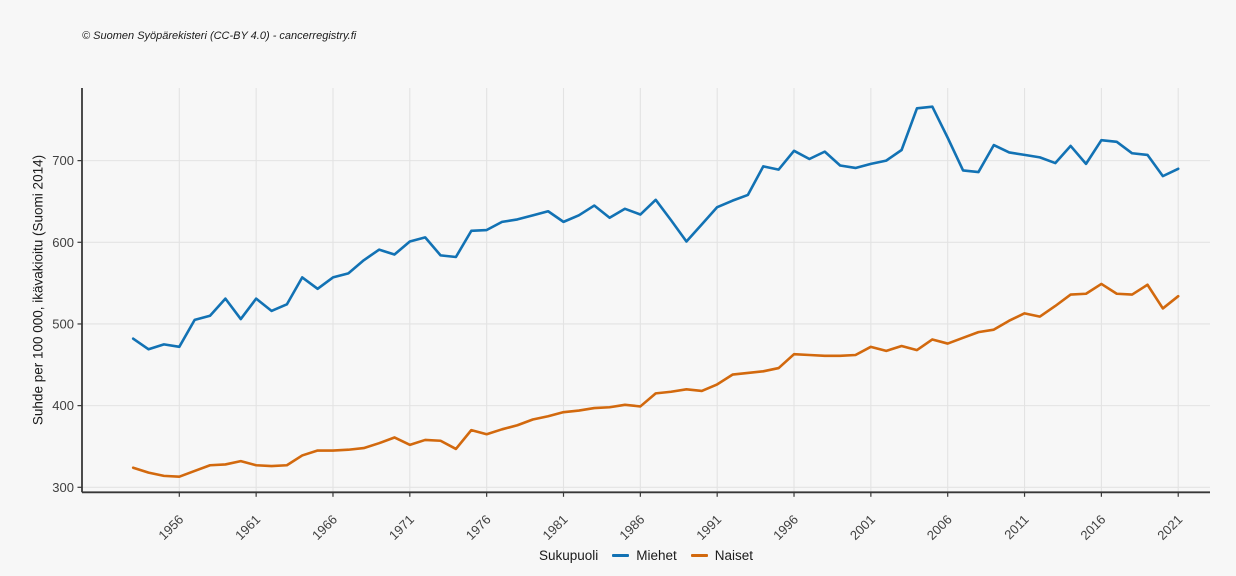 Image resolution: width=1236 pixels, height=576 pixels. Describe the element at coordinates (63, 323) in the screenshot. I see `y-tick-label: 500` at that location.